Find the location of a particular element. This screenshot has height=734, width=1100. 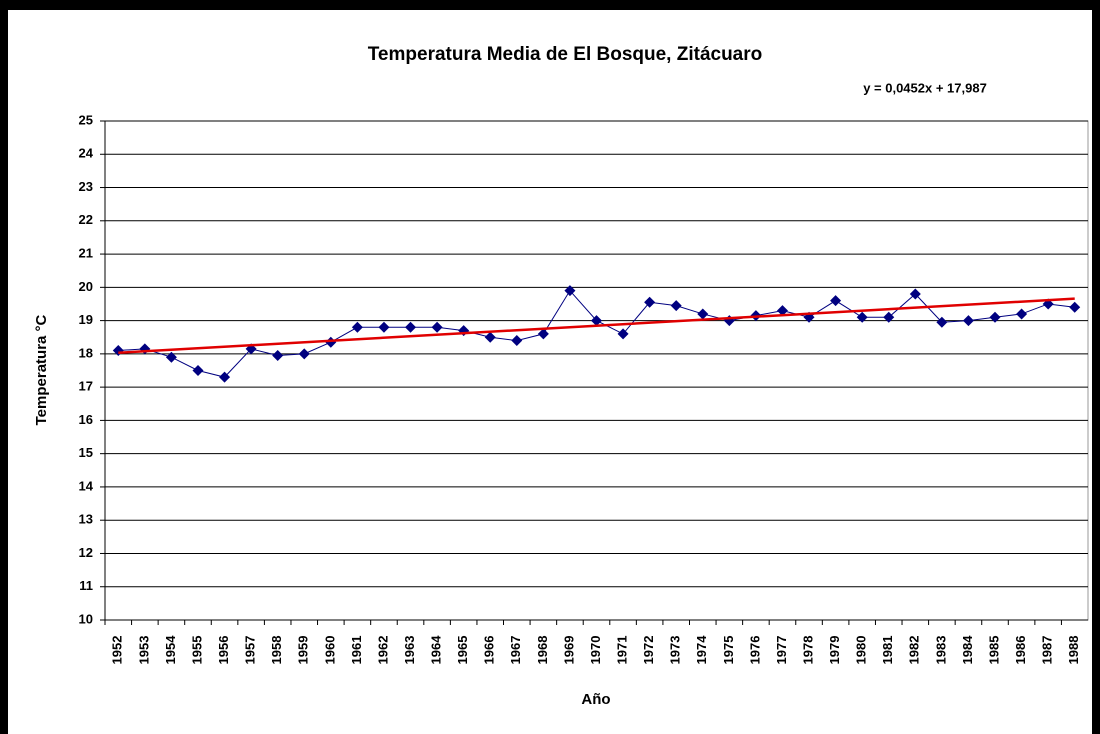

x-tick-label: 1956 is located at coordinates (223, 650).